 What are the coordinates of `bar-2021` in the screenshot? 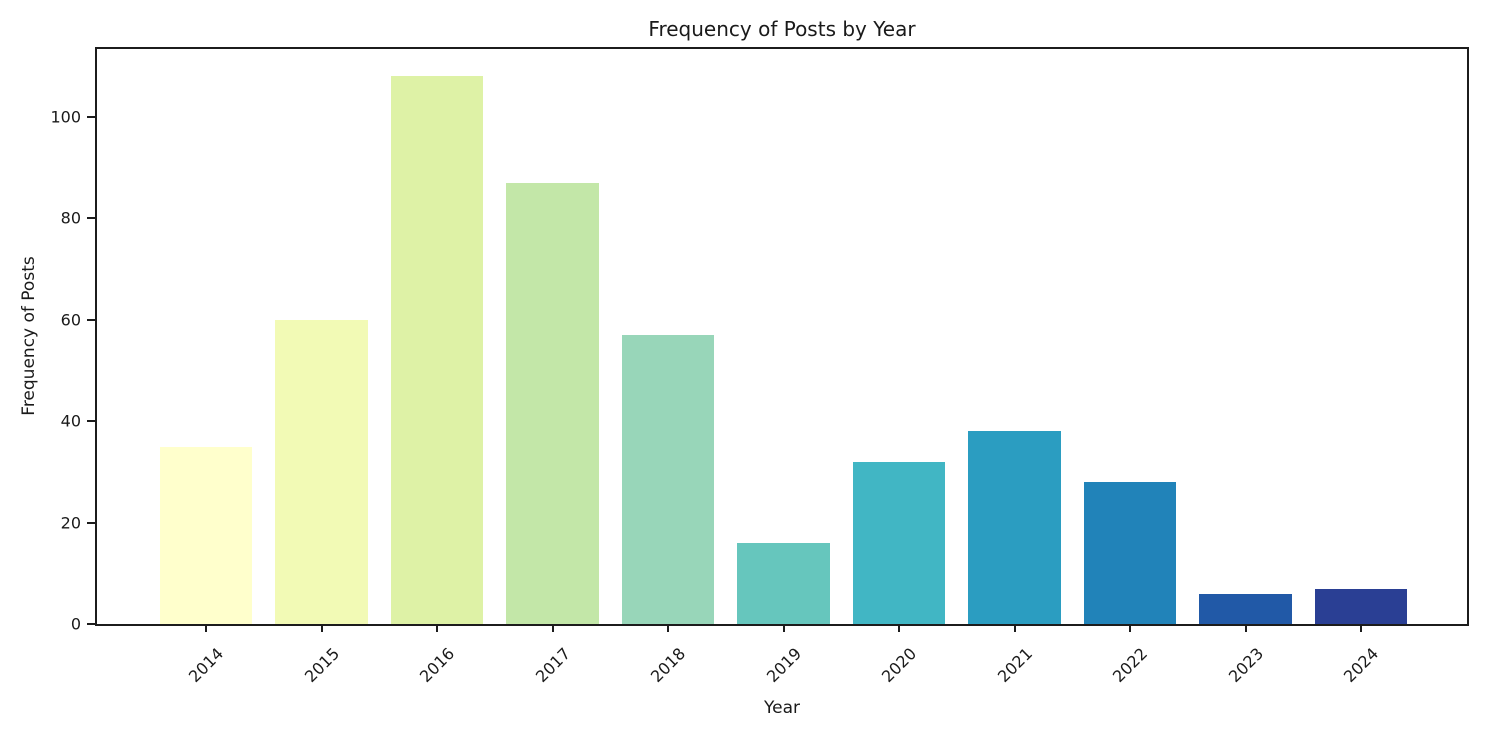 It's located at (1014, 527).